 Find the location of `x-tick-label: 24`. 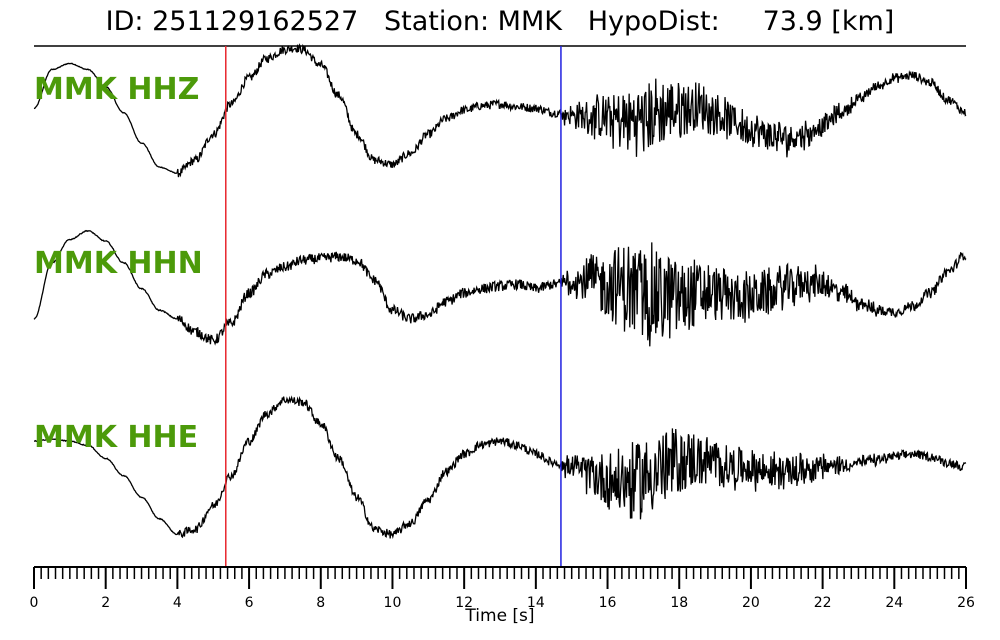

x-tick-label: 24 is located at coordinates (894, 603).